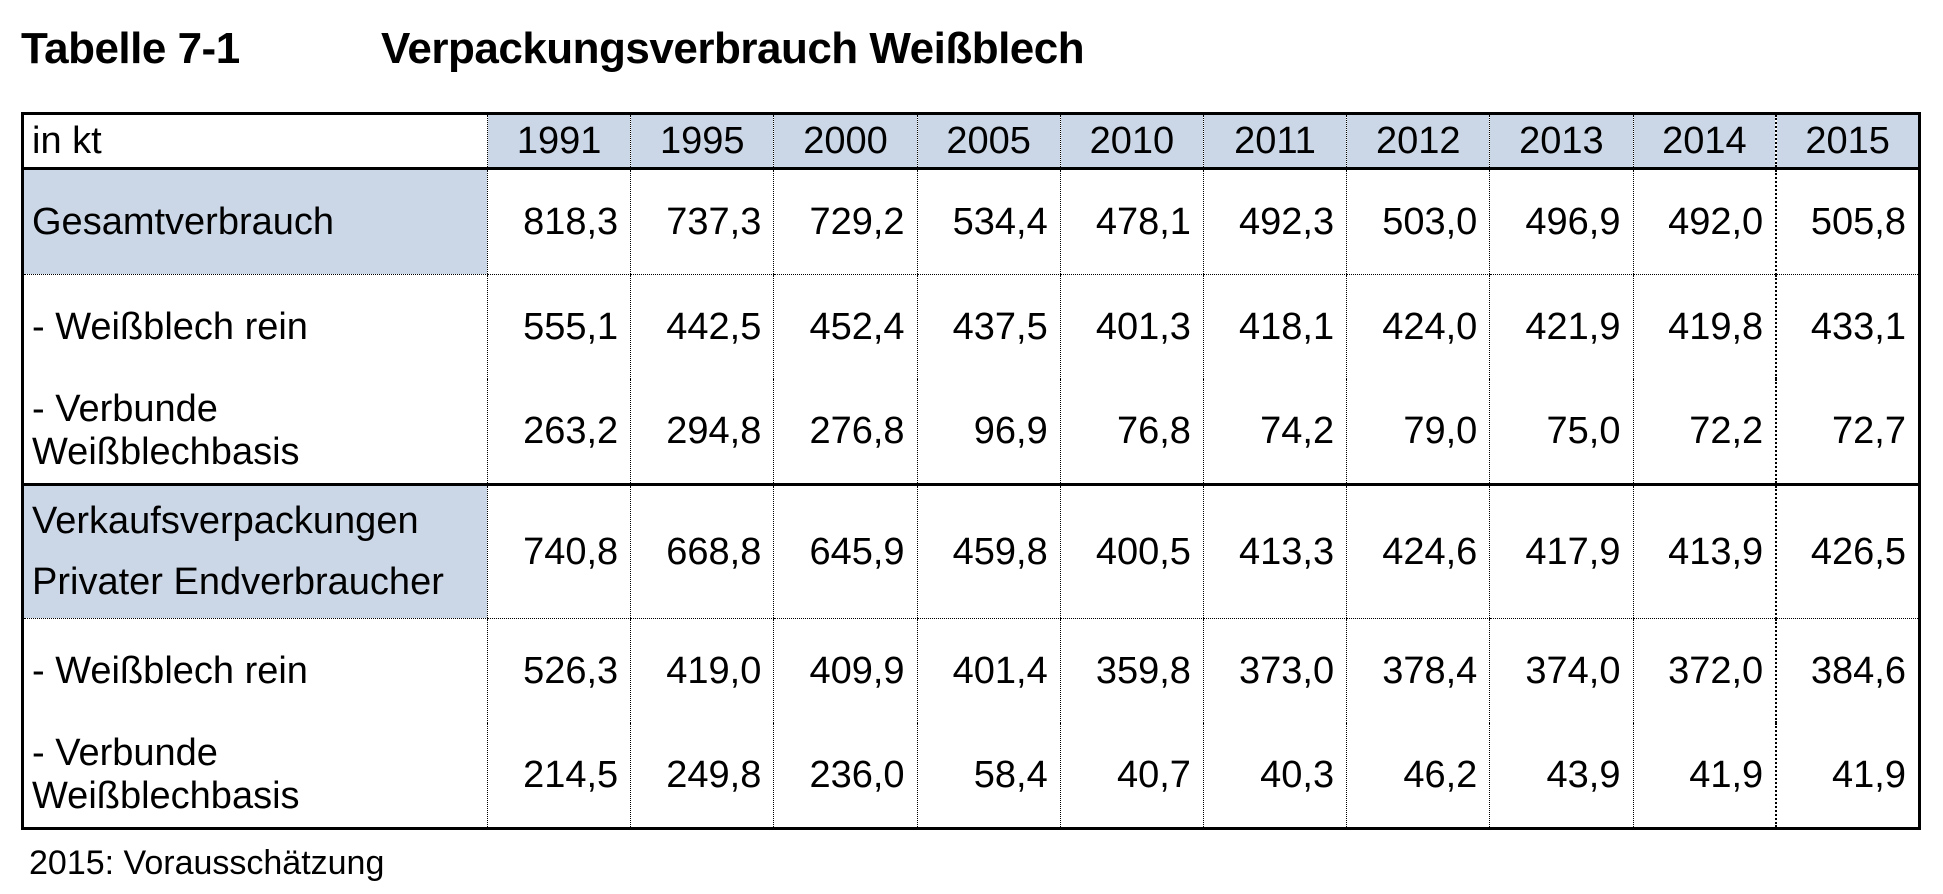 Image resolution: width=1943 pixels, height=894 pixels. Describe the element at coordinates (1131, 326) in the screenshot. I see `value-cell: 401,3` at that location.